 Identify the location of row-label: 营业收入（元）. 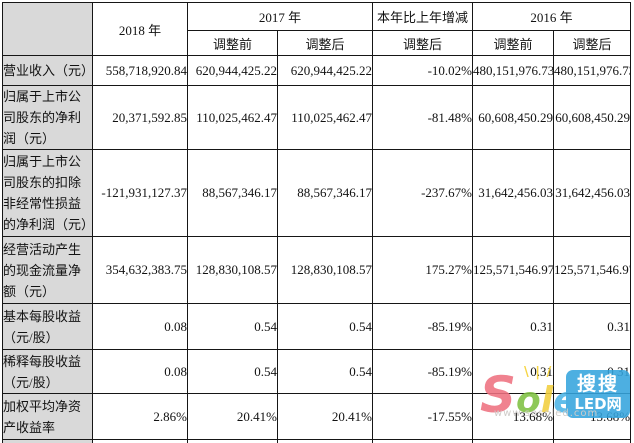
(47, 70).